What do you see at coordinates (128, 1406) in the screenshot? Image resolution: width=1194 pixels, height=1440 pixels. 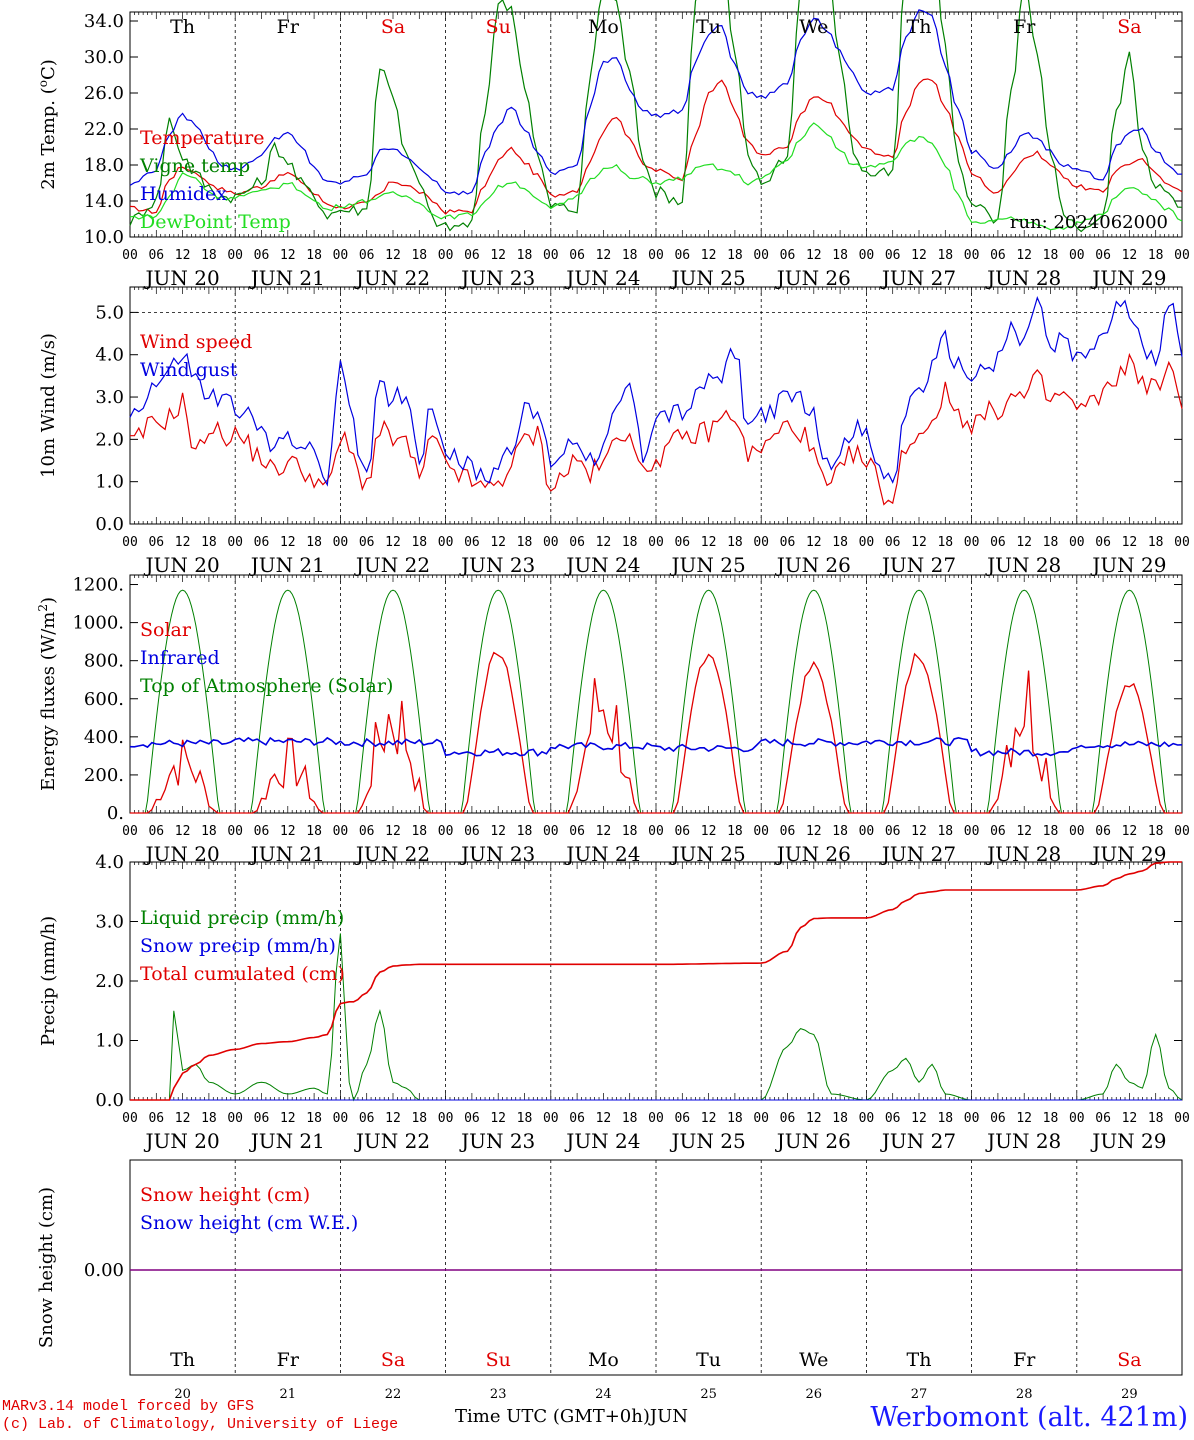 I see `model-credit: MARv3.14 model forced by GFS` at bounding box center [128, 1406].